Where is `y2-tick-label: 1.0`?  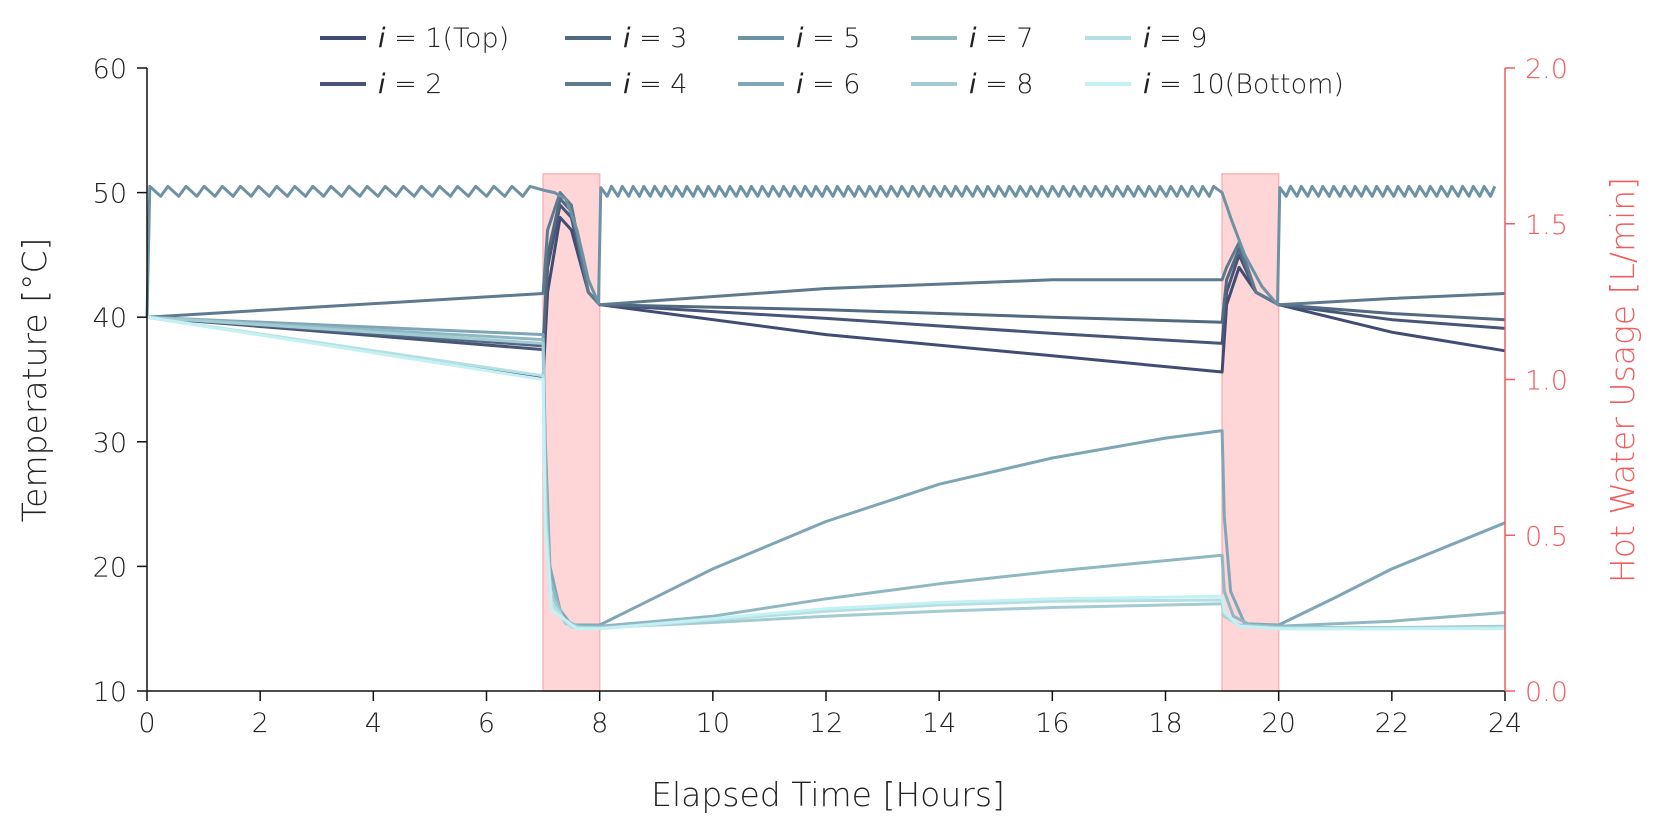 y2-tick-label: 1.0 is located at coordinates (1546, 381).